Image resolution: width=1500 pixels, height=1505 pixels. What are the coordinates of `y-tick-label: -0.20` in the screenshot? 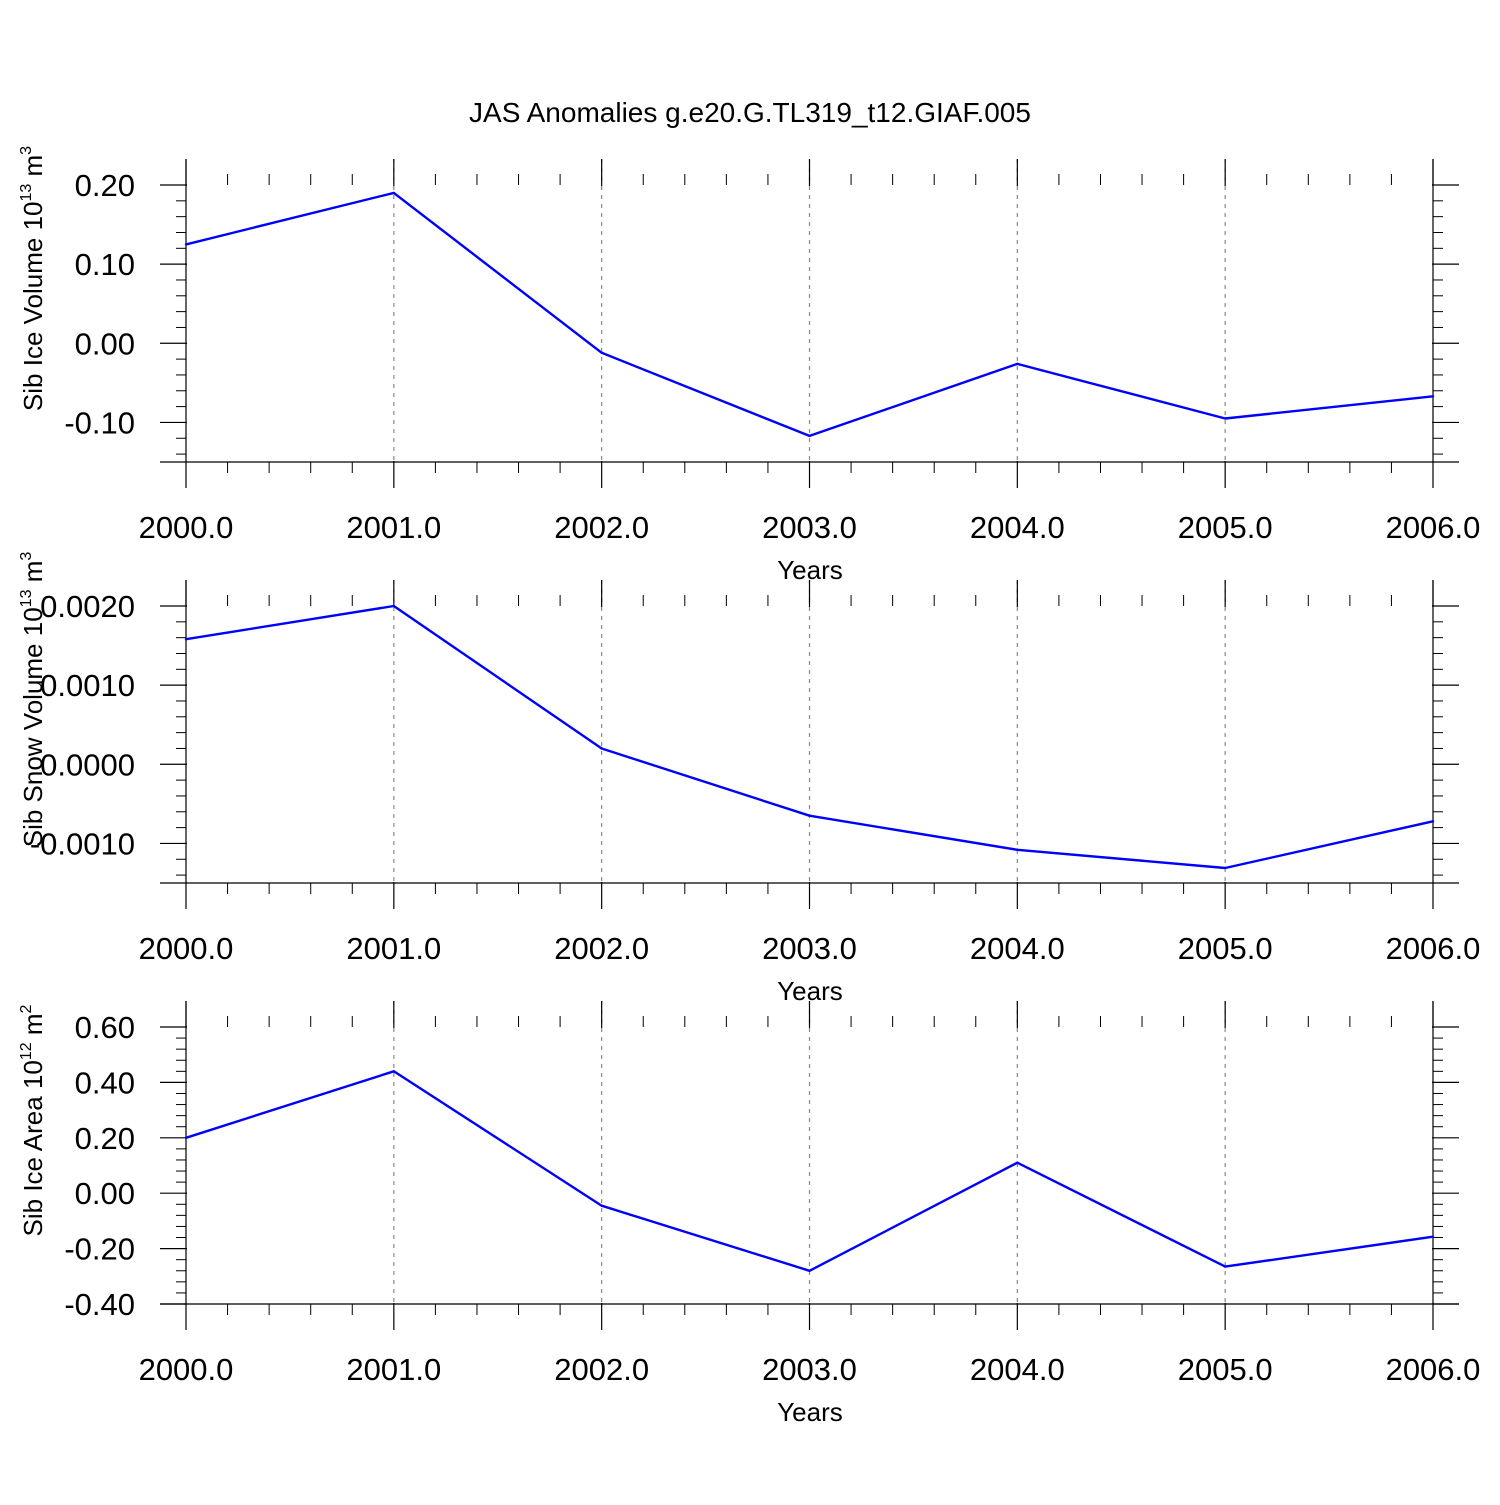 It's located at (99, 1249).